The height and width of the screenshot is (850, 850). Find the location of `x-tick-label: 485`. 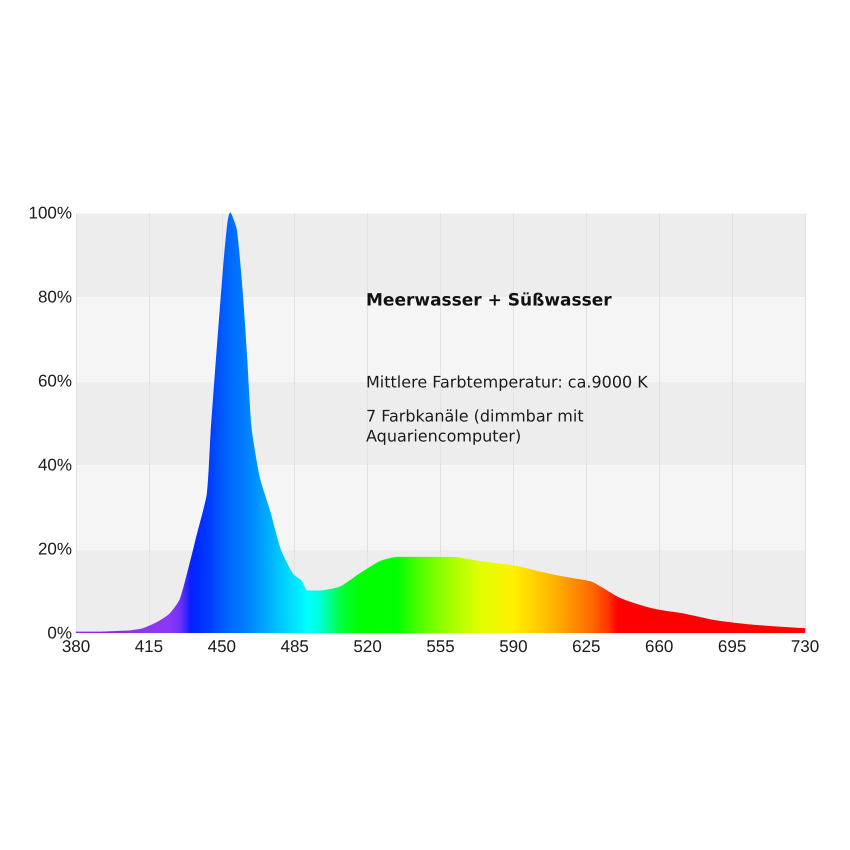

x-tick-label: 485 is located at coordinates (294, 646).